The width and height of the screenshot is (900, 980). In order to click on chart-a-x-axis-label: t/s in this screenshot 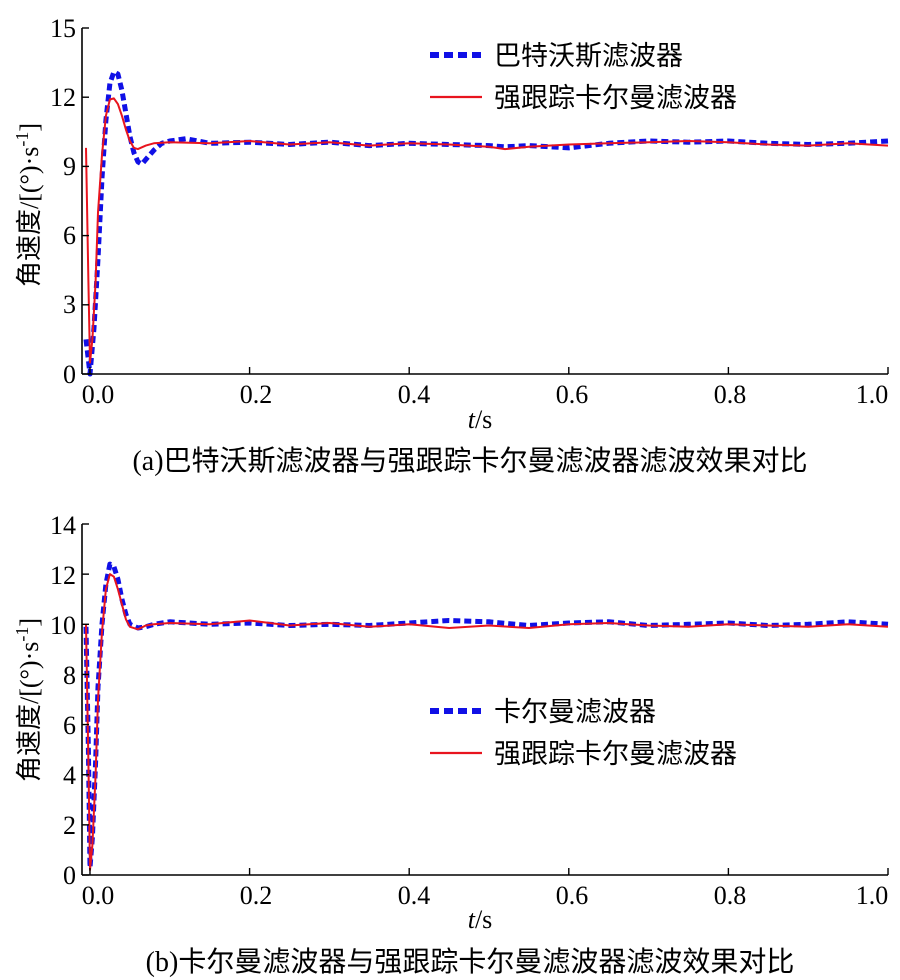, I will do `click(480, 419)`.